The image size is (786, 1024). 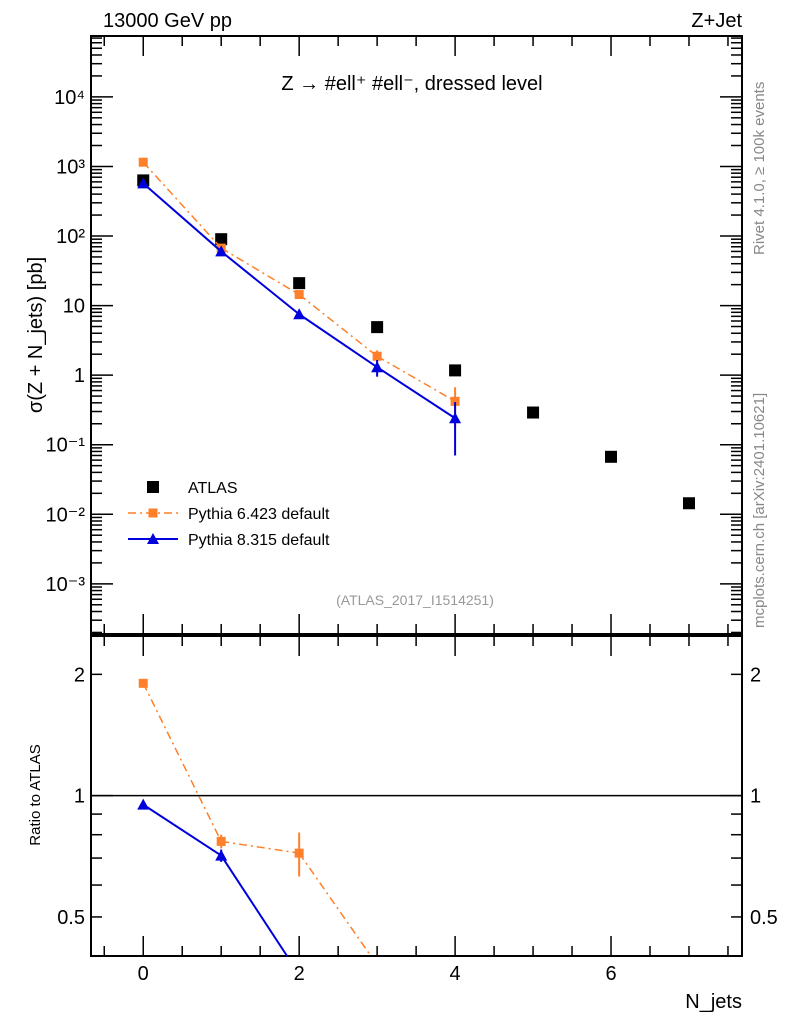 What do you see at coordinates (143, 974) in the screenshot?
I see `x-tick-label: 0` at bounding box center [143, 974].